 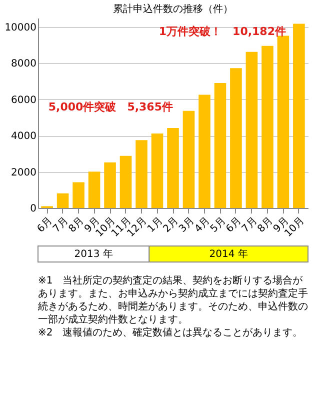 What do you see at coordinates (228, 254) in the screenshot?
I see `text: 2014 年` at bounding box center [228, 254].